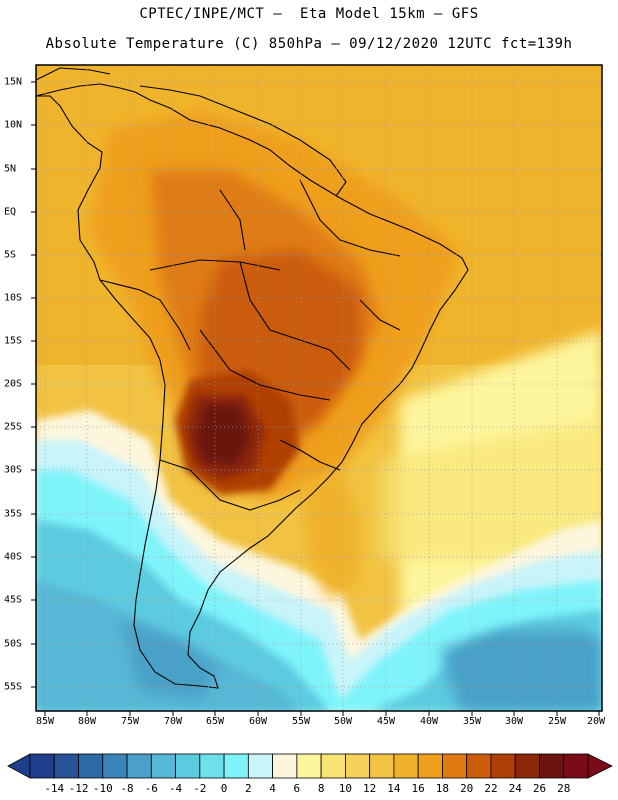  I want to click on lat-label: 25S, so click(13, 427).